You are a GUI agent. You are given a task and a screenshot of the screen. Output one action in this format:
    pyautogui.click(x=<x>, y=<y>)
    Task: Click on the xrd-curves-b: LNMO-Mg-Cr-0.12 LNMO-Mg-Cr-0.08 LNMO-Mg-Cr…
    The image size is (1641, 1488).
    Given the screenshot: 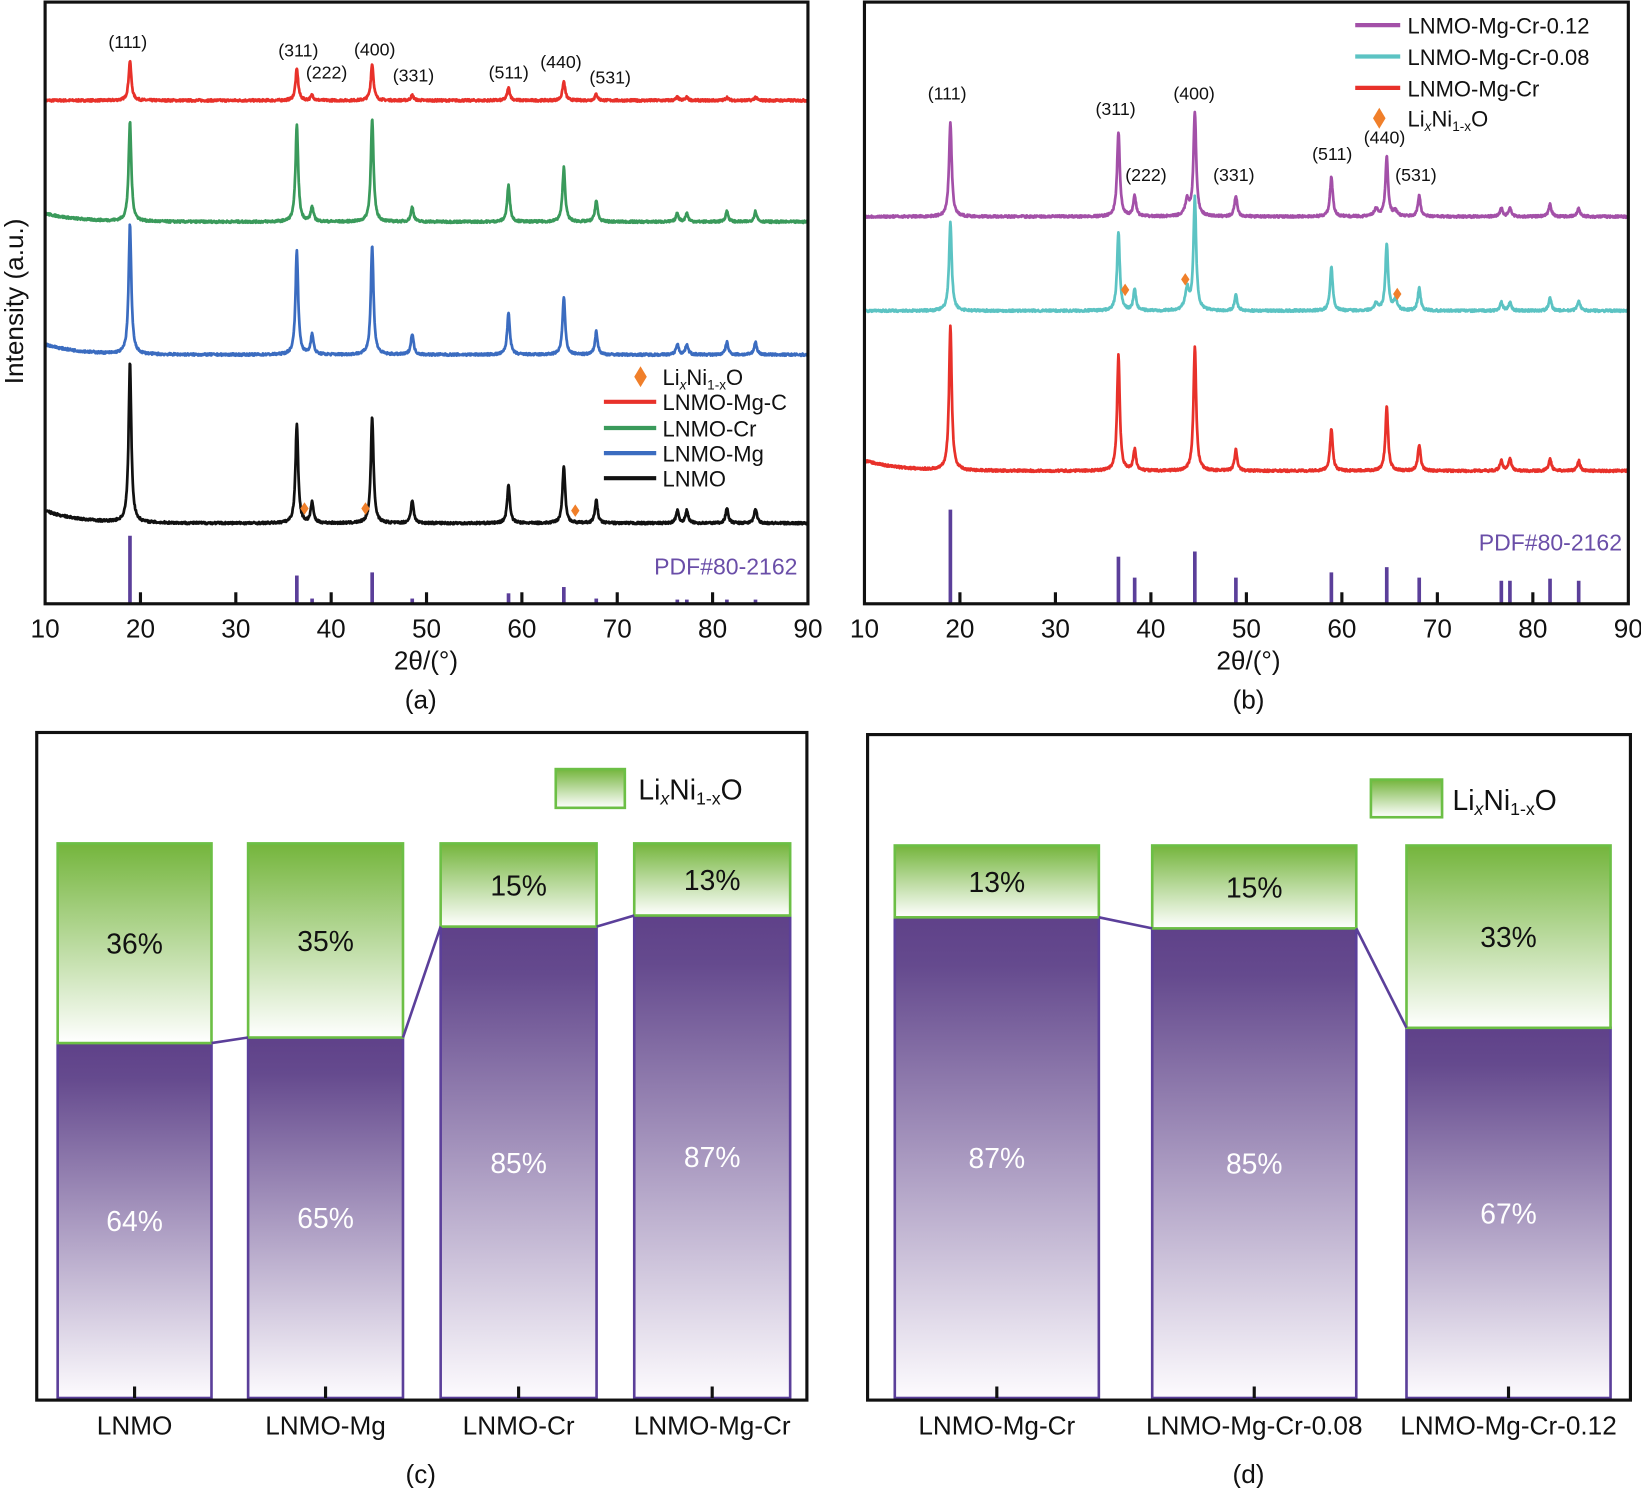 What is the action you would take?
    pyautogui.click(x=1246, y=243)
    